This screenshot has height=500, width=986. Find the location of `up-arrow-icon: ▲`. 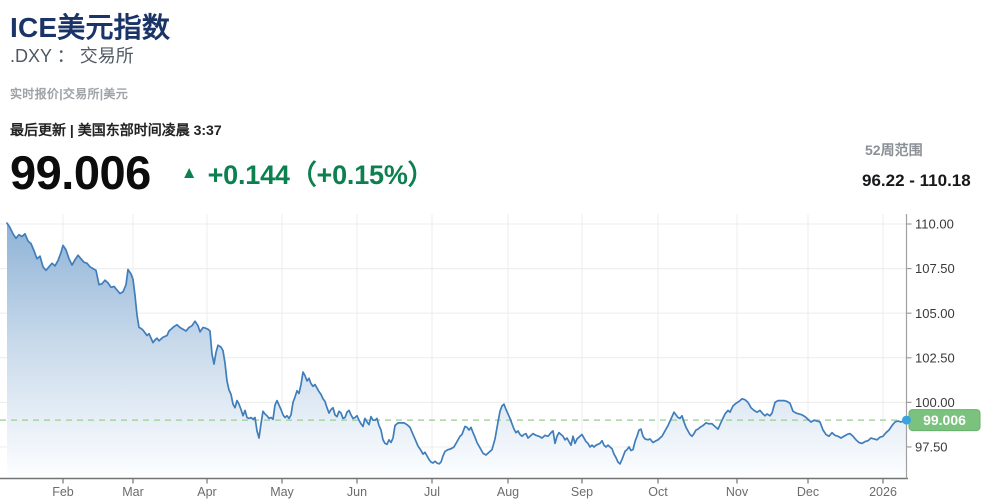

up-arrow-icon: ▲ is located at coordinates (189, 173).